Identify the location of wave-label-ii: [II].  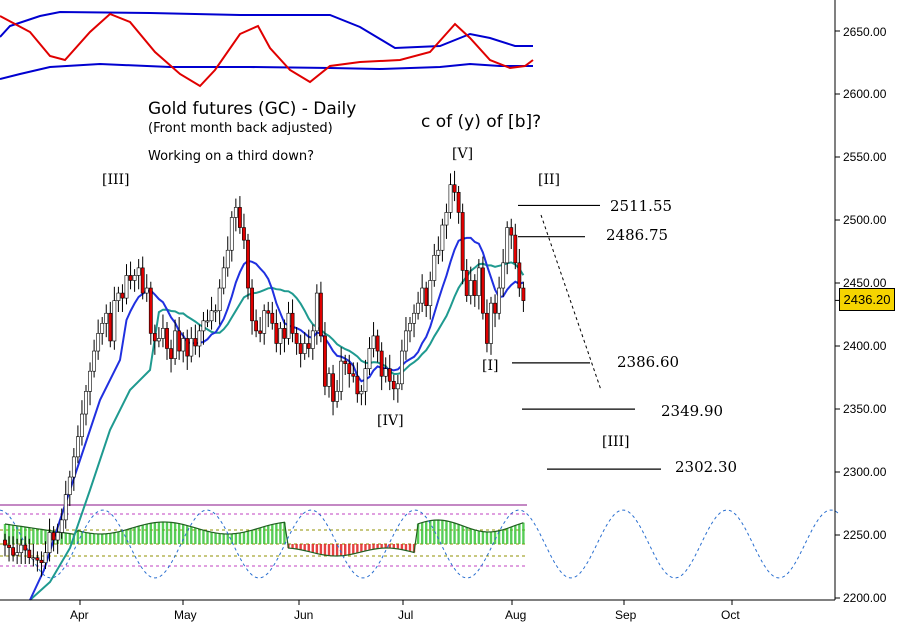
(549, 180).